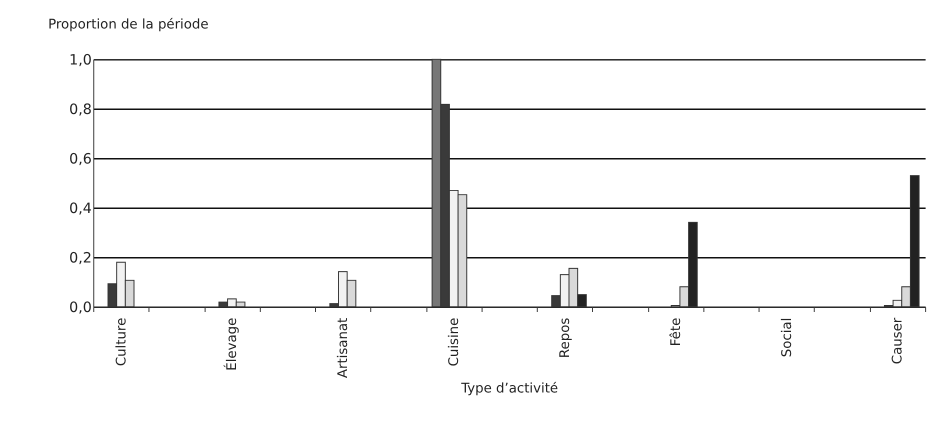 The image size is (928, 436). Describe the element at coordinates (80, 258) in the screenshot. I see `y-tick-label: 0,2` at that location.